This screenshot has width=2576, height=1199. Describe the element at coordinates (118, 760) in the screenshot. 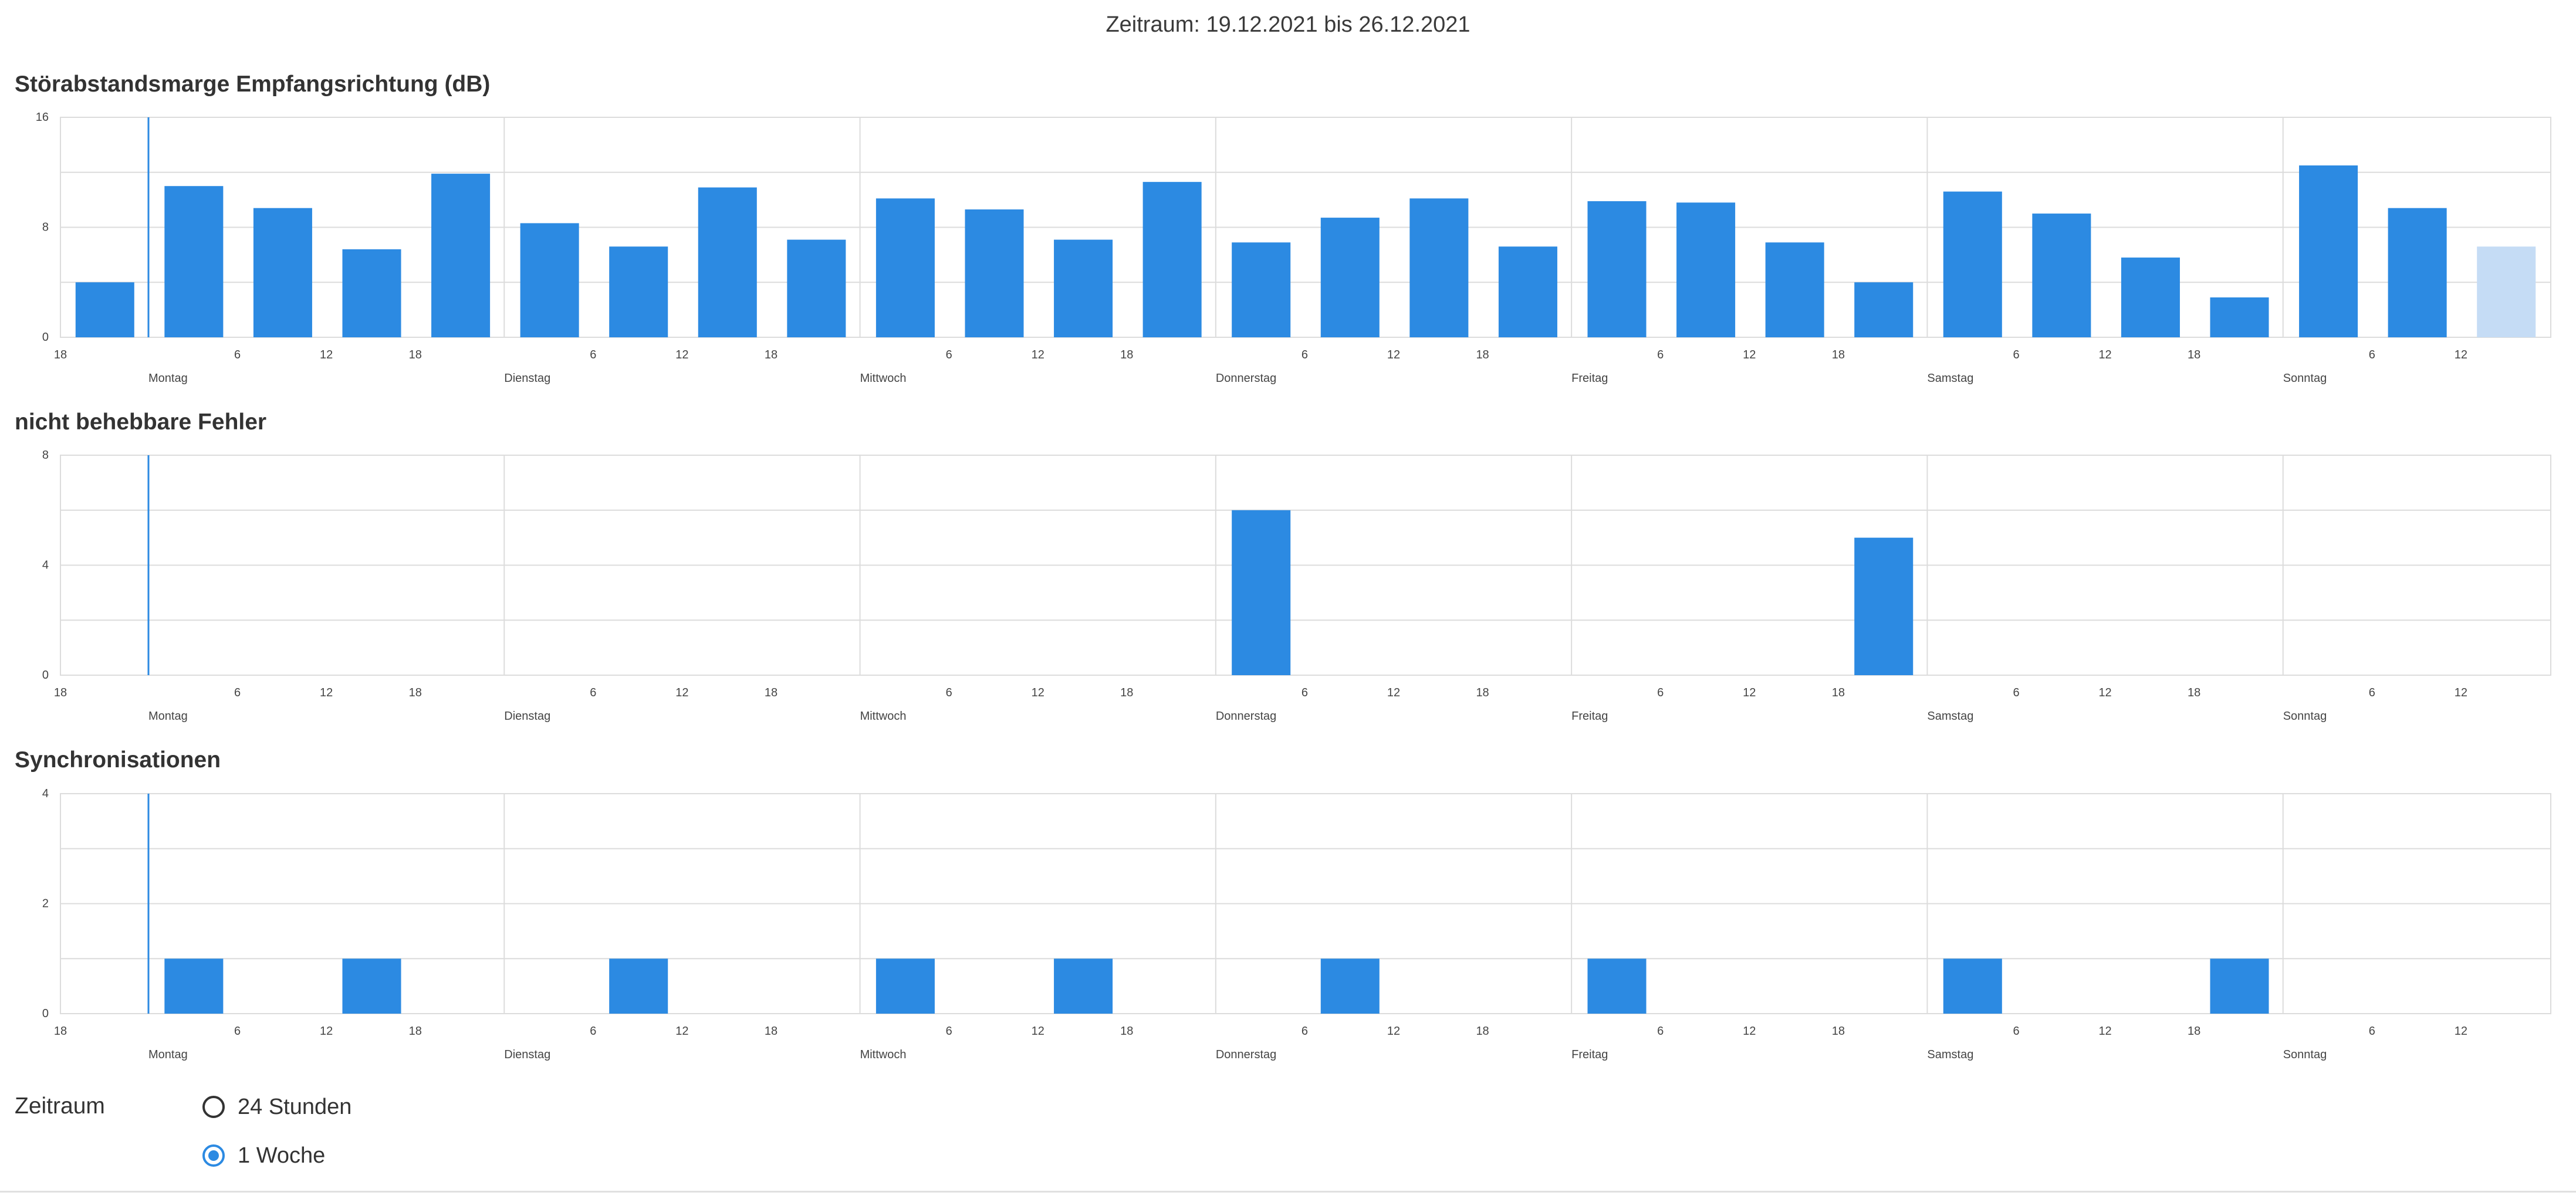

I see `chart-title-syncs: Synchronisationen` at that location.